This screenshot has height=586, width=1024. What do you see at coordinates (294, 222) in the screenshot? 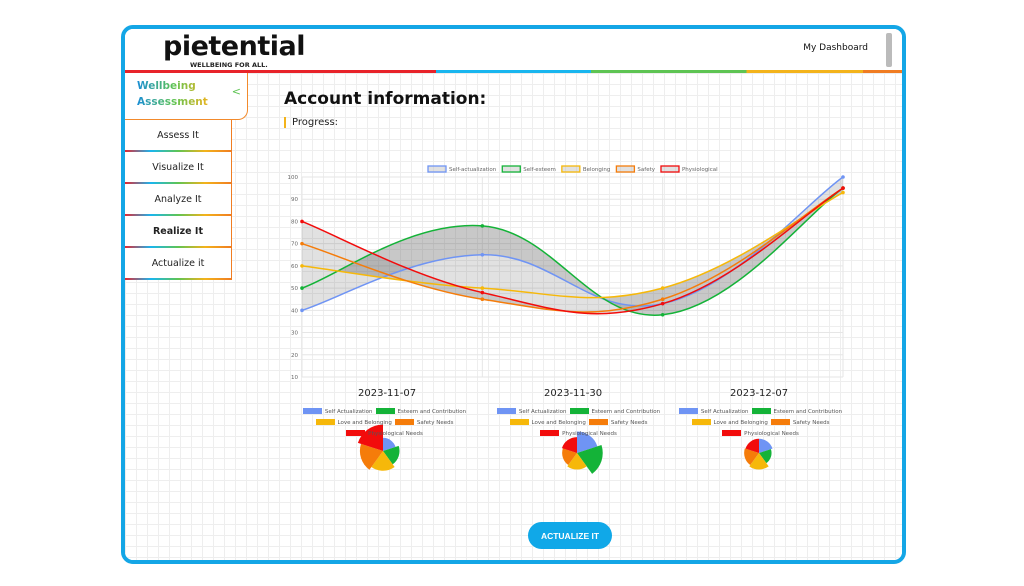
I see `y-tick-label: 80` at bounding box center [294, 222].